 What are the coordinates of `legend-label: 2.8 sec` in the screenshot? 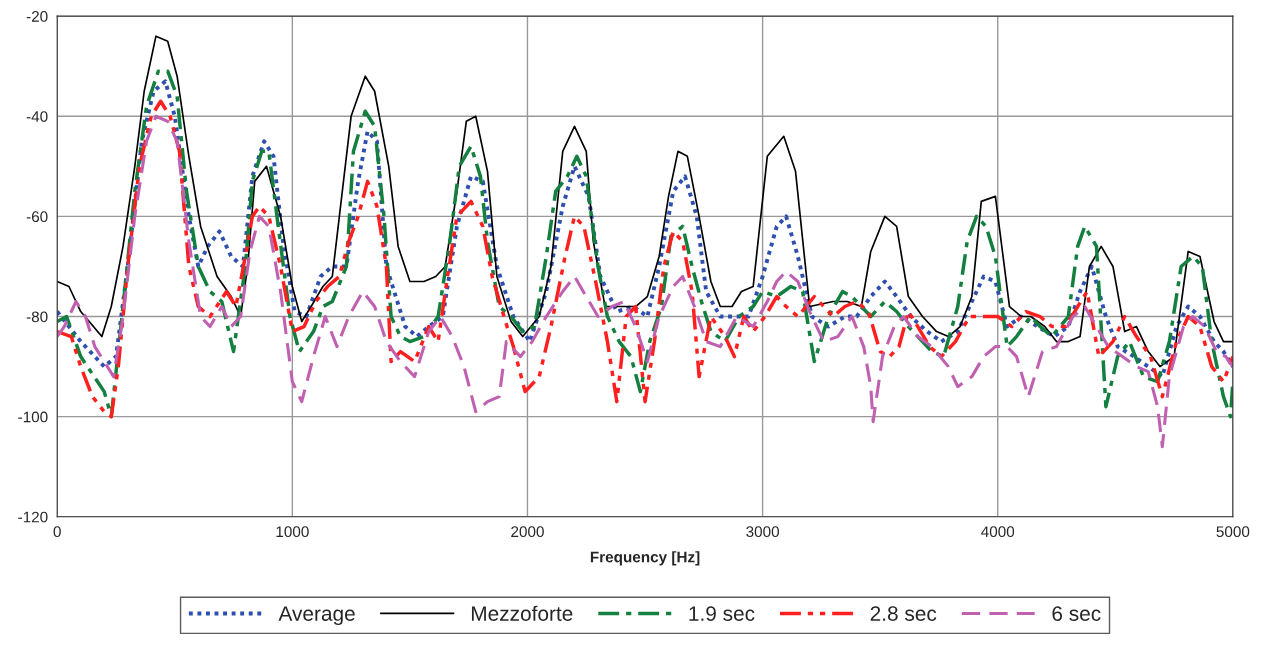 It's located at (903, 613).